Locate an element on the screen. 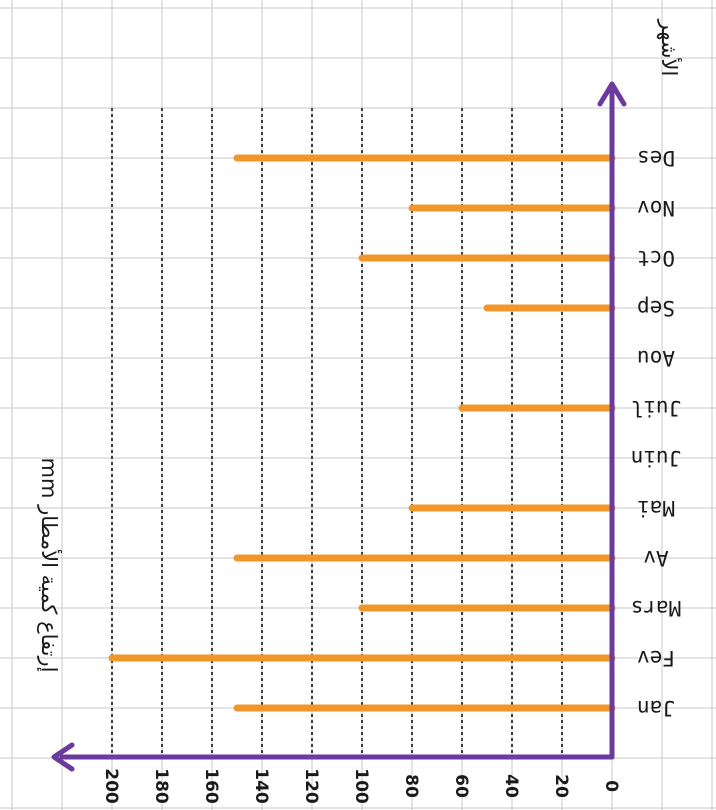 Image resolution: width=716 pixels, height=810 pixels. tick-label: 200 is located at coordinates (111, 786).